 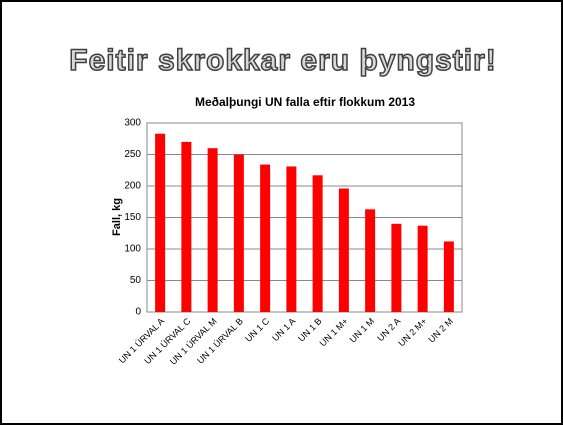 I want to click on y-tick-label: 250, so click(x=132, y=154).